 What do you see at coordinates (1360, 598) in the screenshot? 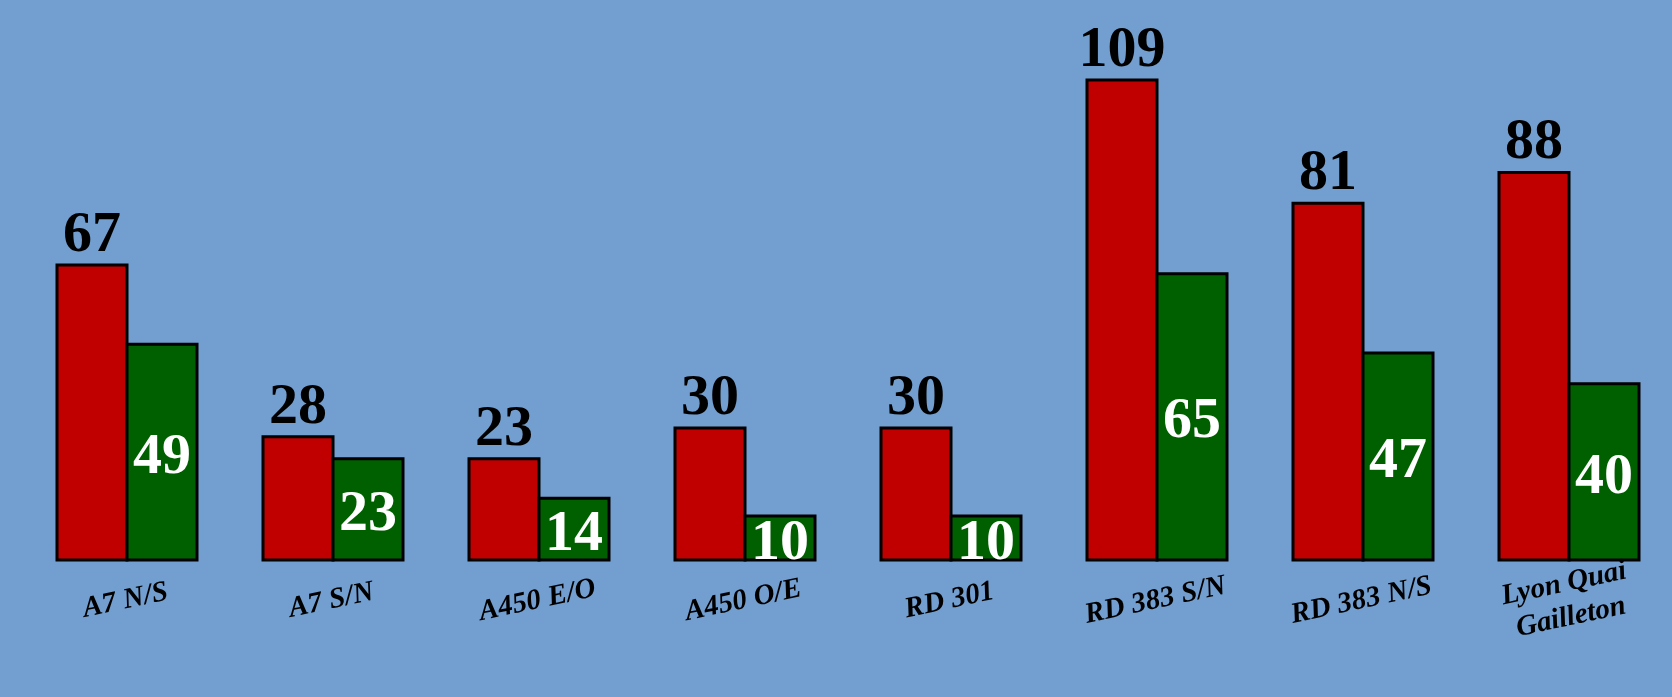
I see `x-tick-label: RD 383 N/S` at bounding box center [1360, 598].